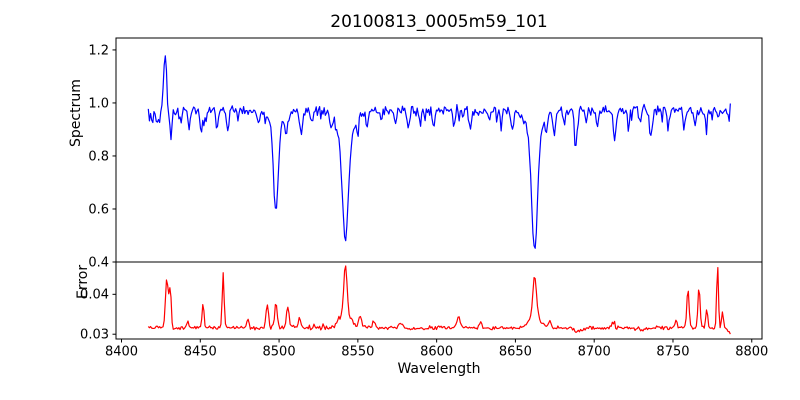 Image resolution: width=800 pixels, height=400 pixels. Describe the element at coordinates (357, 352) in the screenshot. I see `x-tick-label: 8550` at that location.